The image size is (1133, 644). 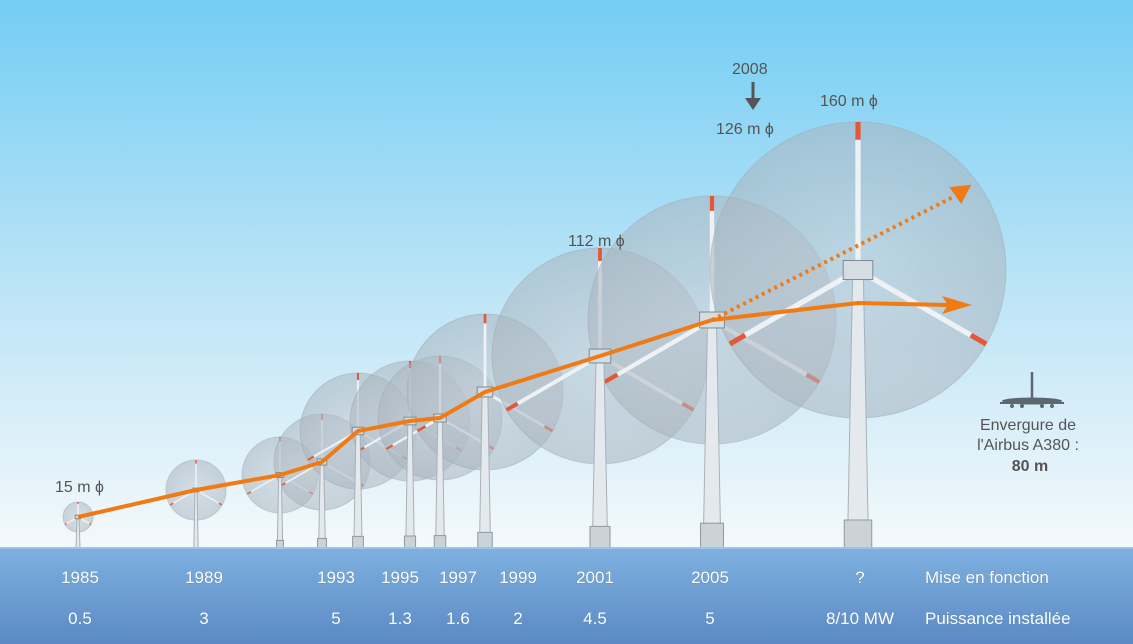 I want to click on row-label-power: Puissance installée, so click(x=998, y=618).